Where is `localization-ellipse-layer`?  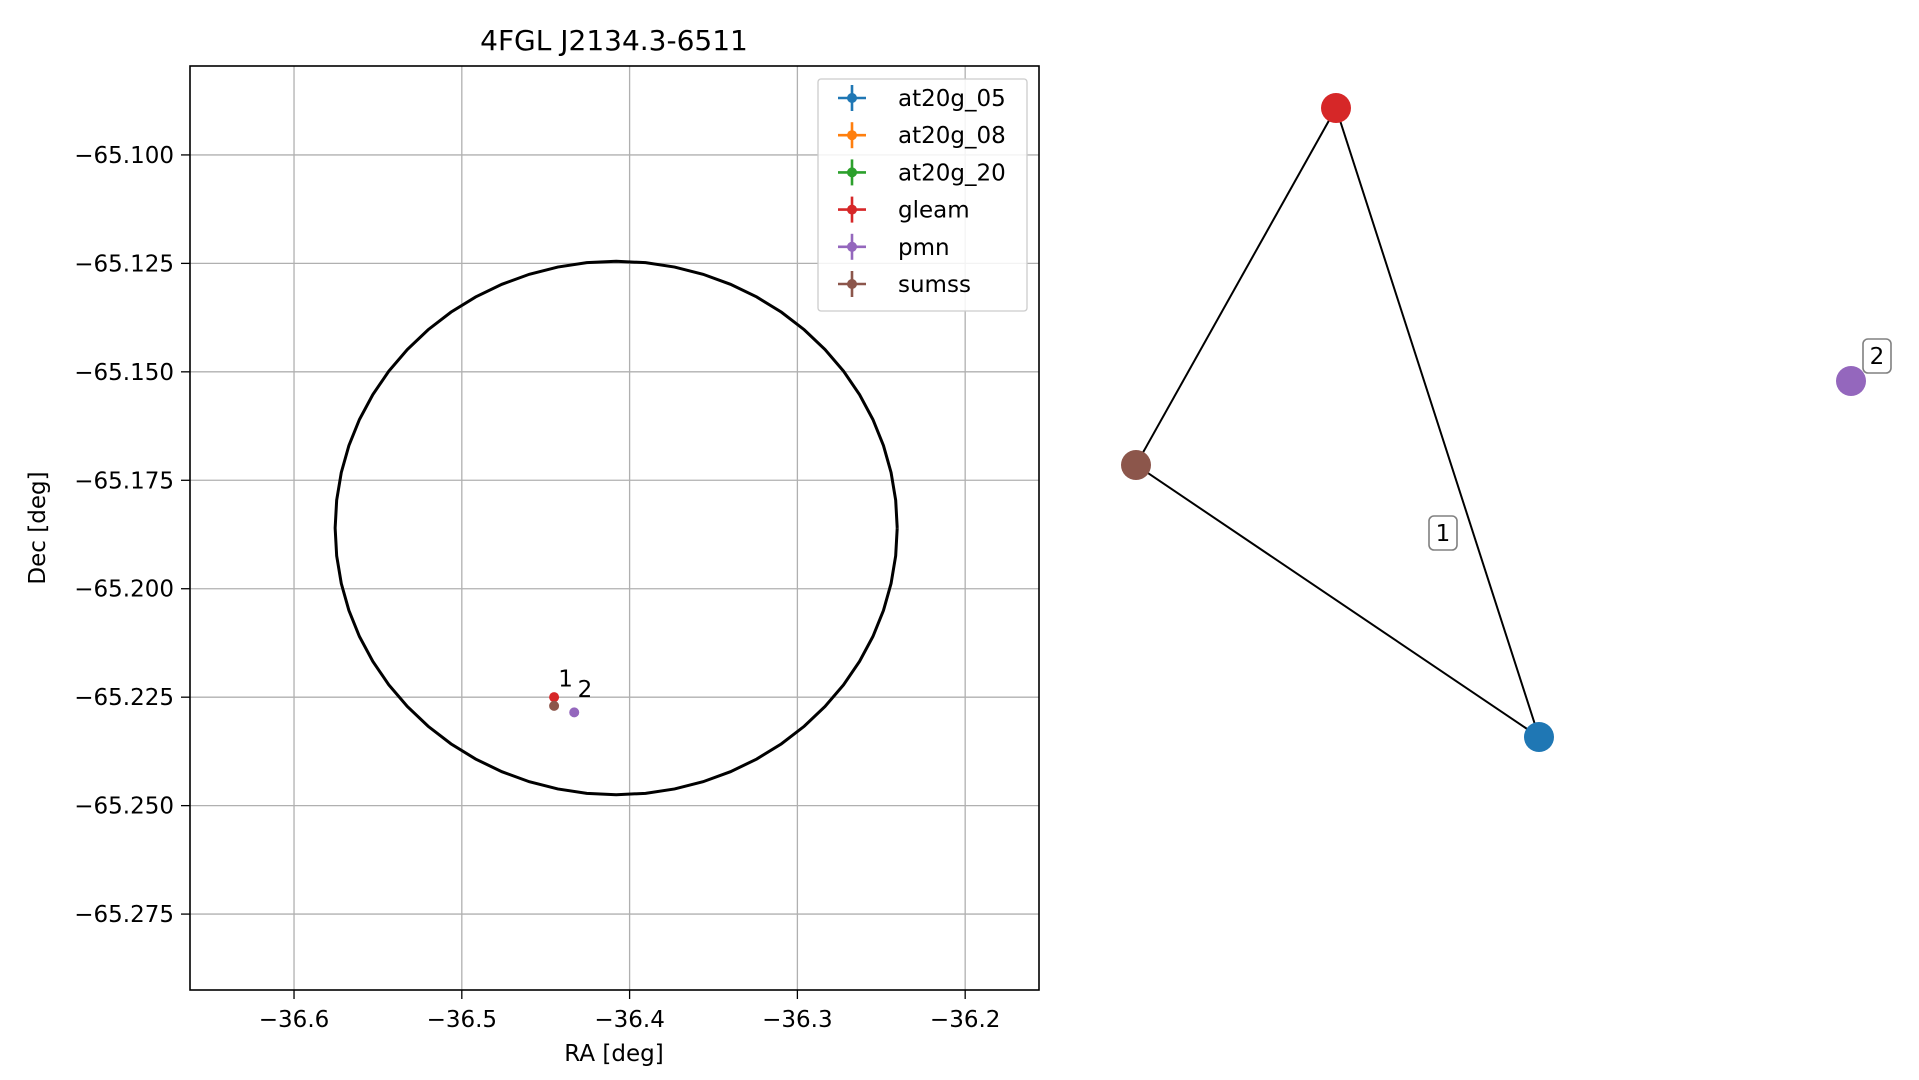
localization-ellipse-layer is located at coordinates (616, 528).